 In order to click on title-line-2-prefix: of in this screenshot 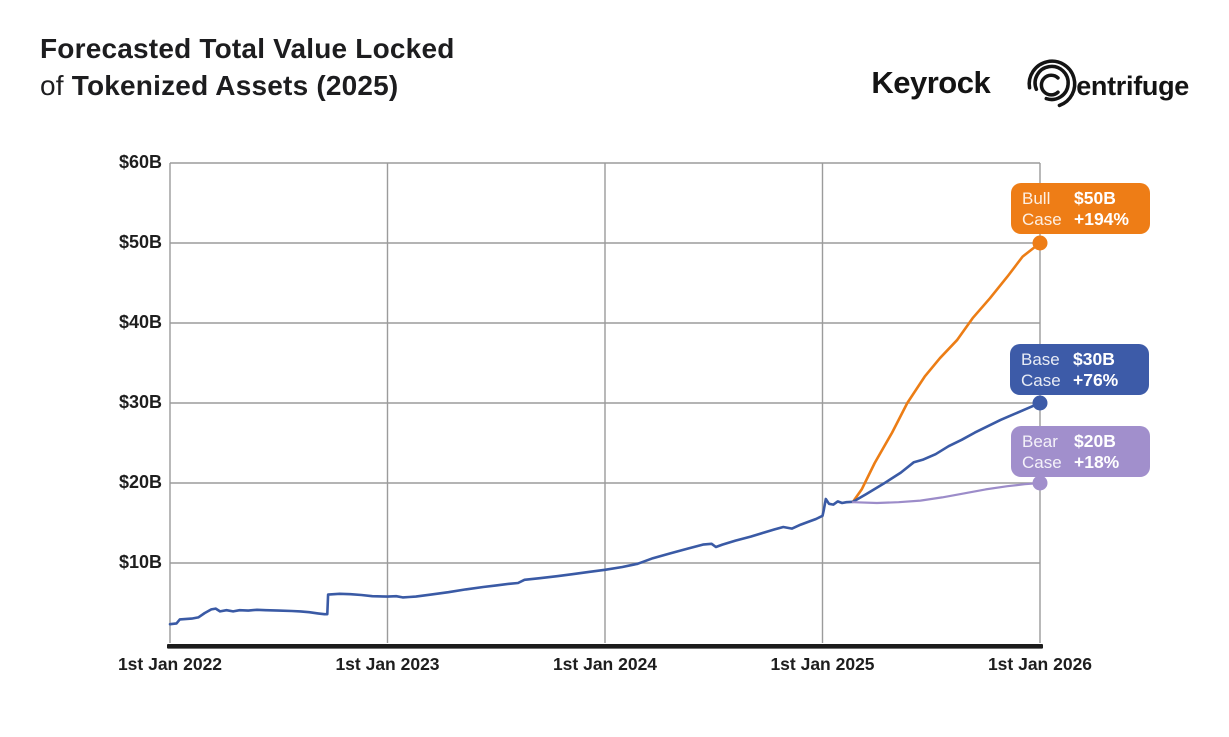, I will do `click(56, 85)`.